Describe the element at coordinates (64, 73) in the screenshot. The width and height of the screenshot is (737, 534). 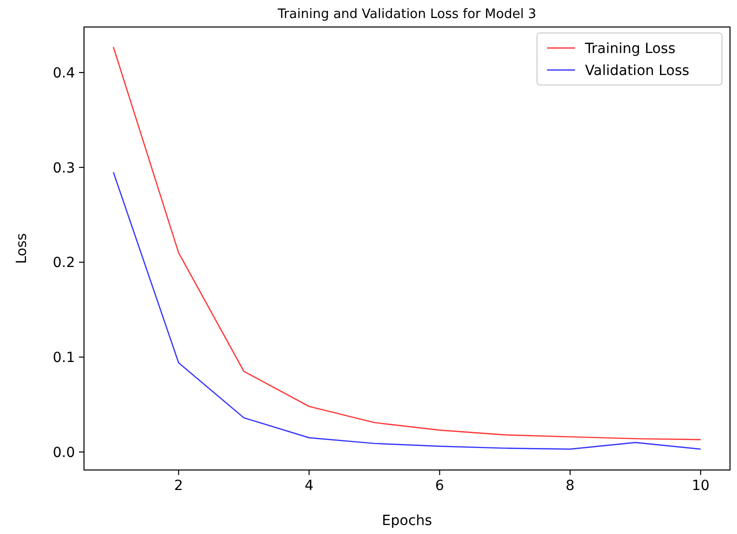
I see `y-tick-label: 0.4` at that location.